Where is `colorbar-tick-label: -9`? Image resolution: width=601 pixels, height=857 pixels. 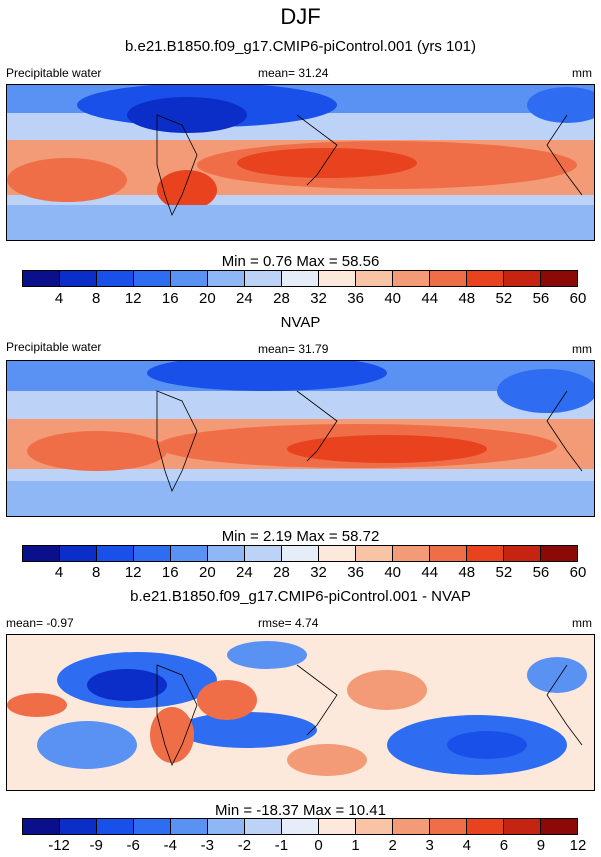
colorbar-tick-label: -9 is located at coordinates (96, 845).